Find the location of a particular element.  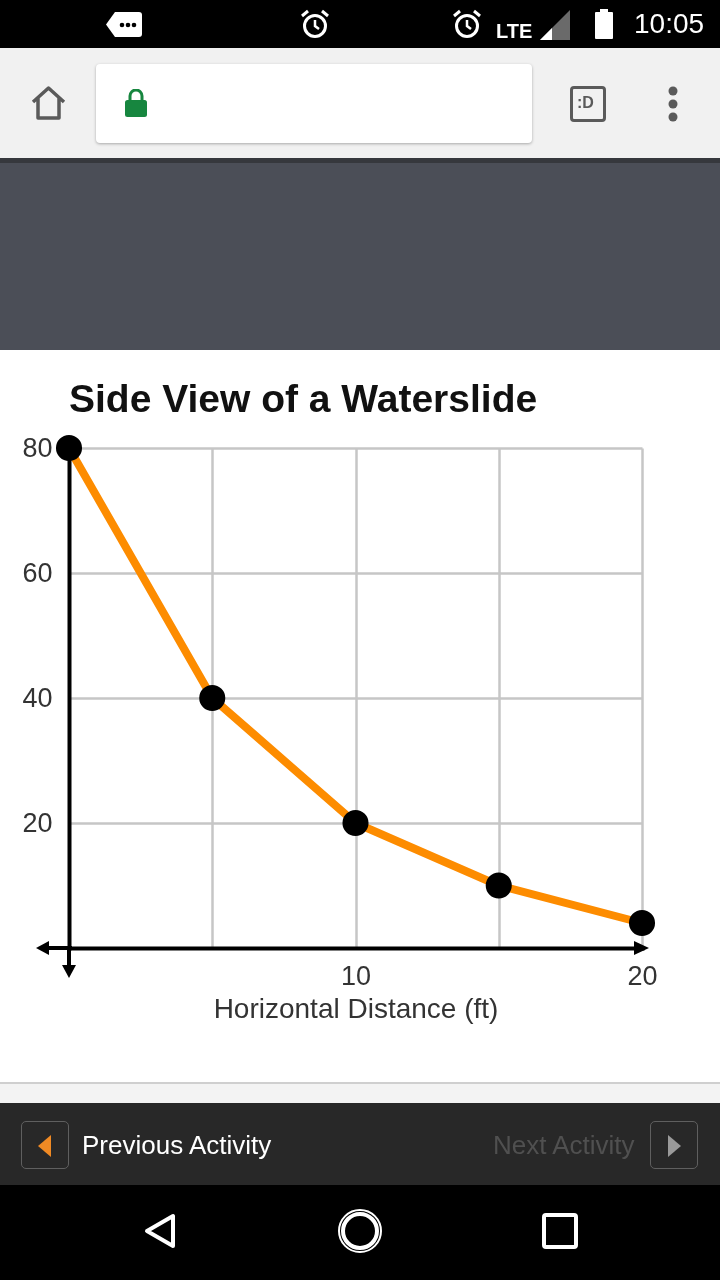

y-tick-label: 80 is located at coordinates (37, 447).